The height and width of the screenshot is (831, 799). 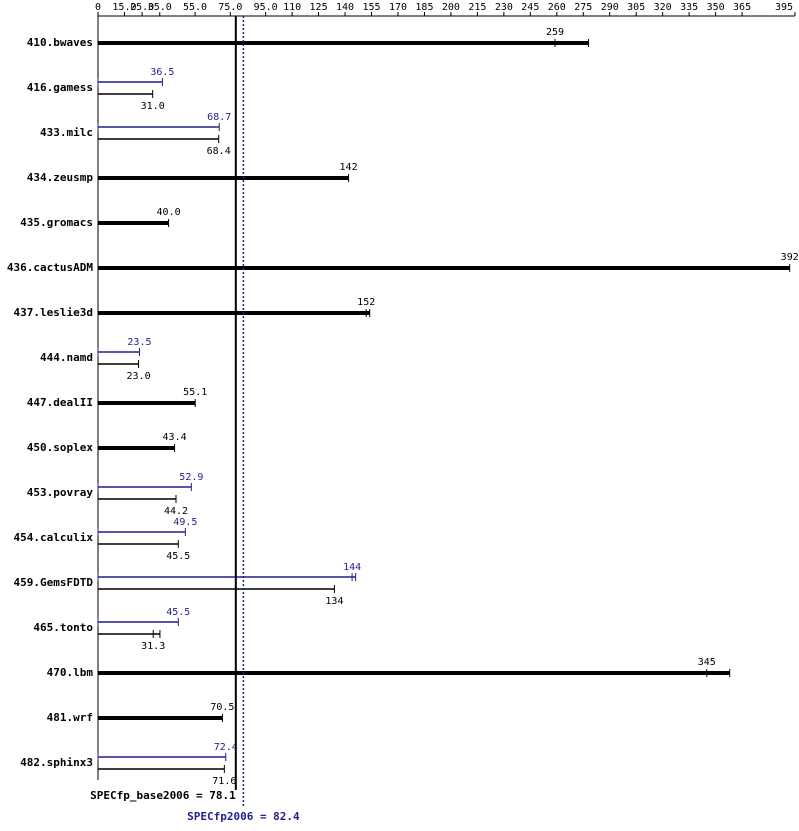 What do you see at coordinates (60, 87) in the screenshot?
I see `benchmark-name: 416.gamess` at bounding box center [60, 87].